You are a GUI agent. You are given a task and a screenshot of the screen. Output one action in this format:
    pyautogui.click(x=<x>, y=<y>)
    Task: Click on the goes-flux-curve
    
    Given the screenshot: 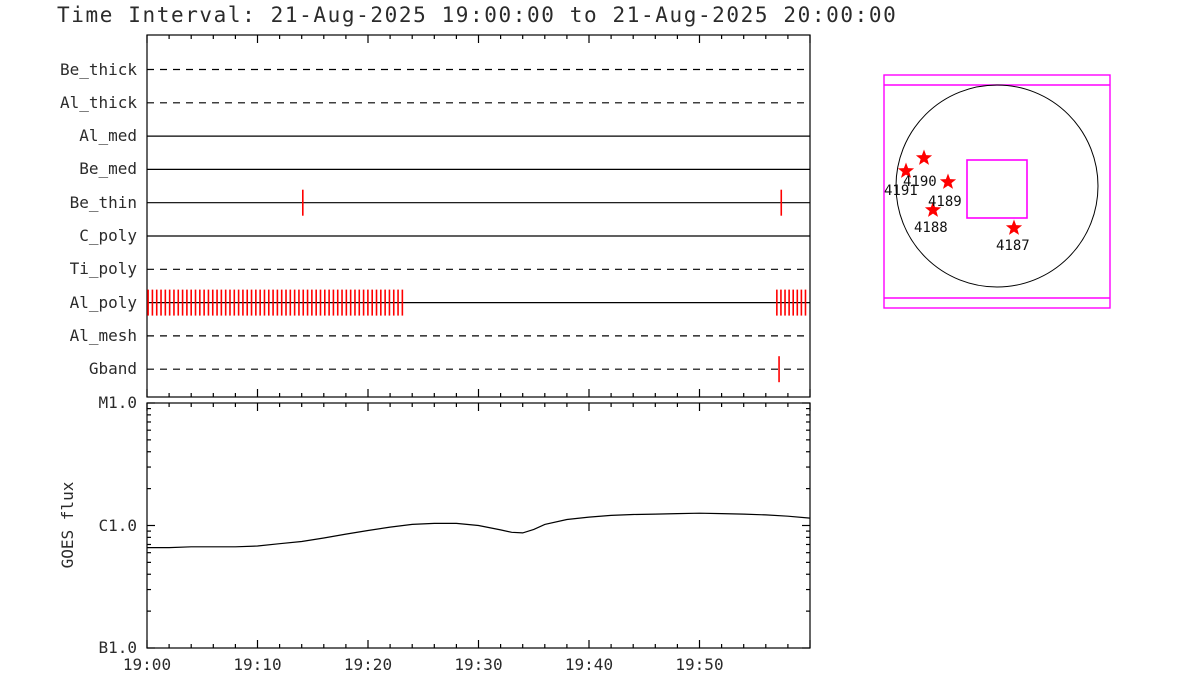 What is the action you would take?
    pyautogui.click(x=479, y=530)
    